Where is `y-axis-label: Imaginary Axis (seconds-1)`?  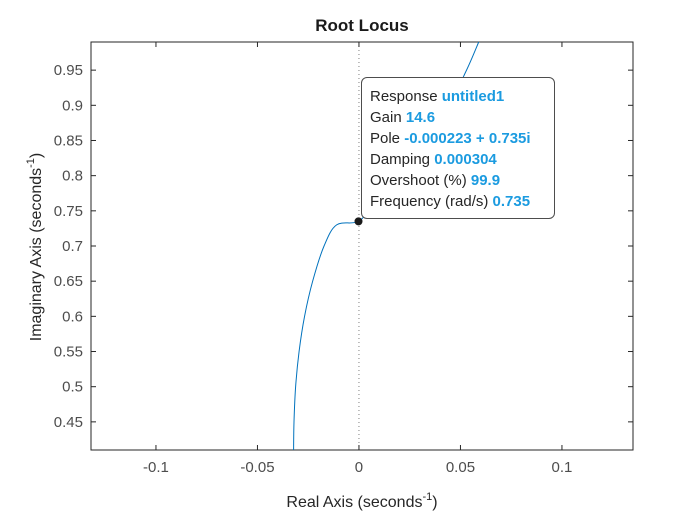 y-axis-label: Imaginary Axis (seconds-1) is located at coordinates (35, 247).